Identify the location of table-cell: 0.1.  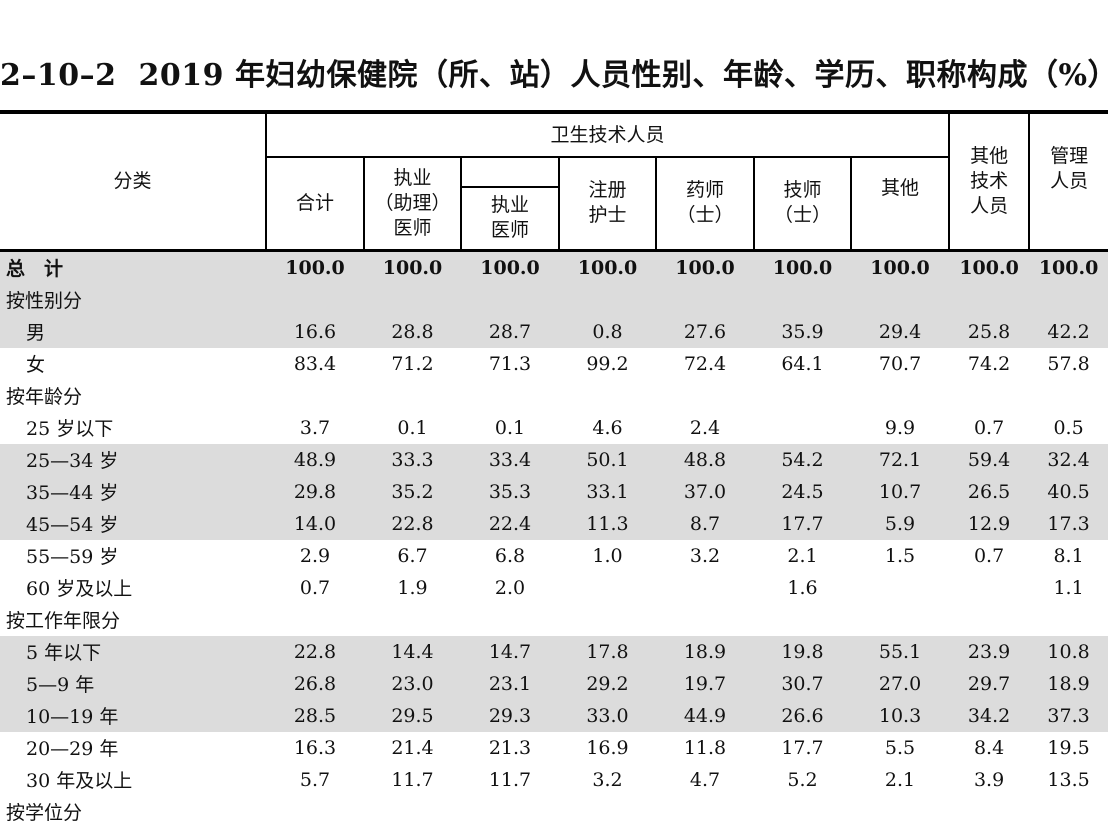
(510, 427).